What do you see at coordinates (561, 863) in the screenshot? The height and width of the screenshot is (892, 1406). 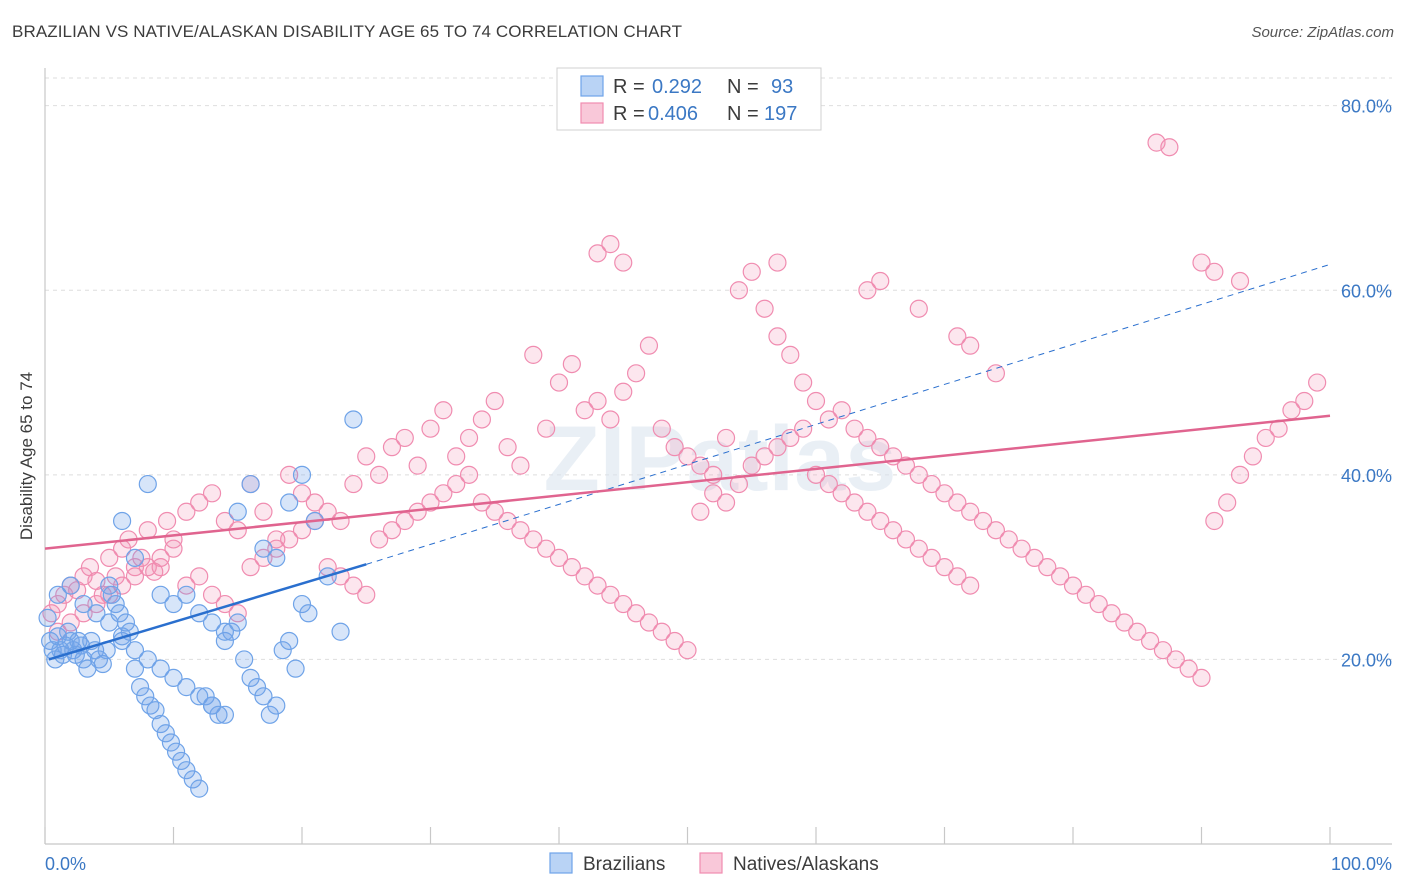 I see `bottom-legend-swatch-blue` at bounding box center [561, 863].